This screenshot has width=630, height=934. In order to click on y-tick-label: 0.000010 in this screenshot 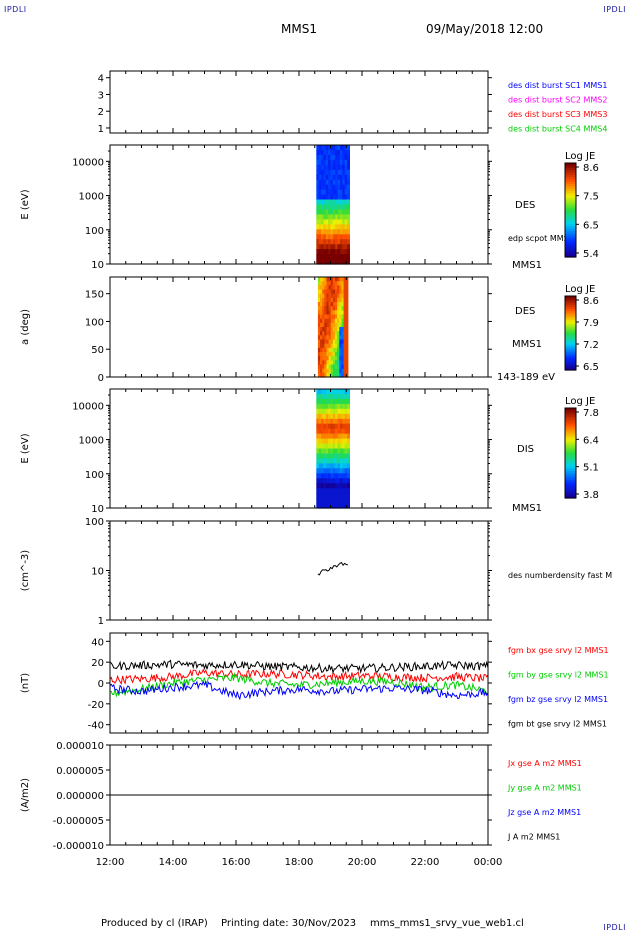, I will do `click(80, 746)`.